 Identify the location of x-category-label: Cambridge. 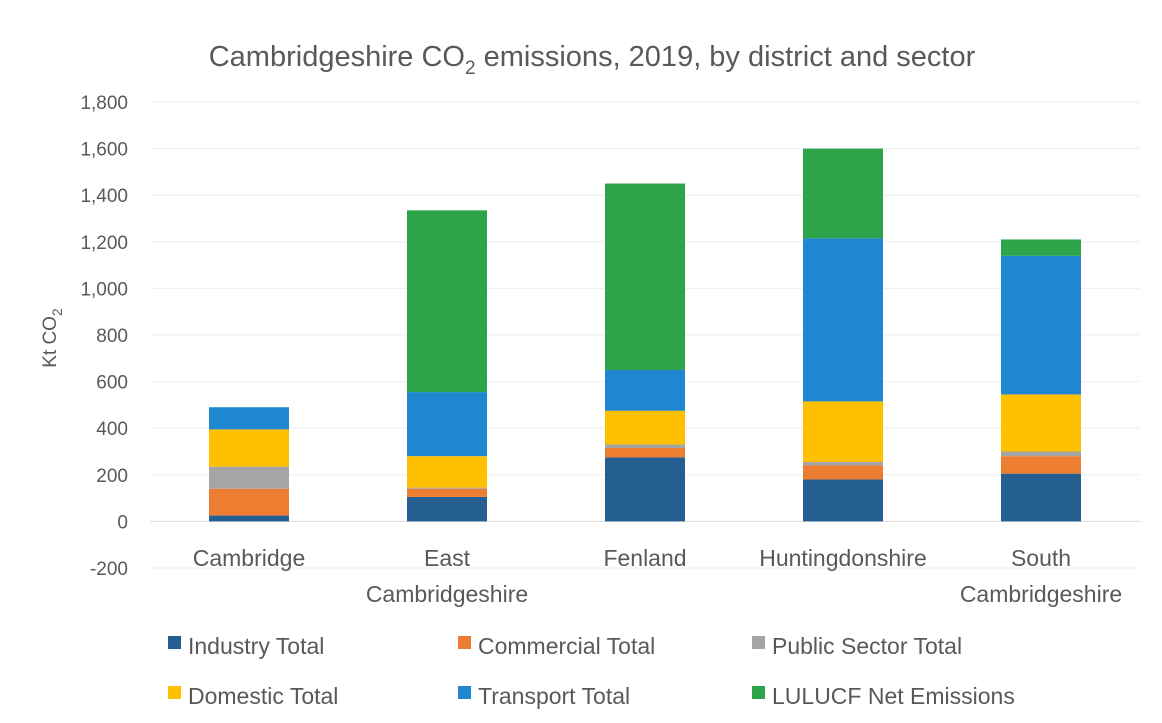
(249, 558).